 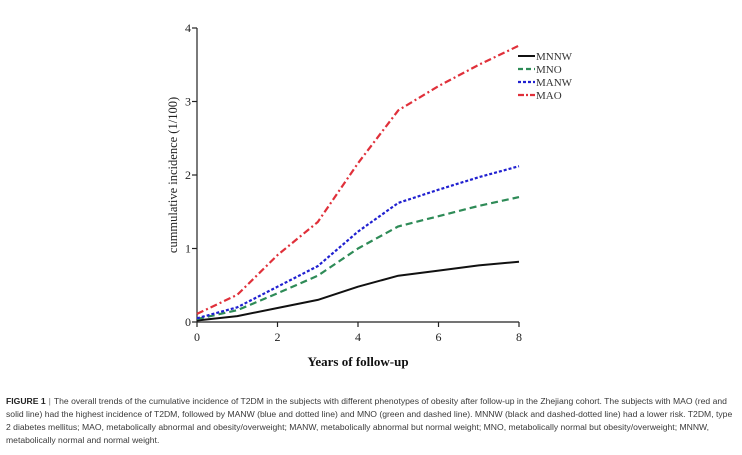 What do you see at coordinates (358, 258) in the screenshot?
I see `series-line-mno` at bounding box center [358, 258].